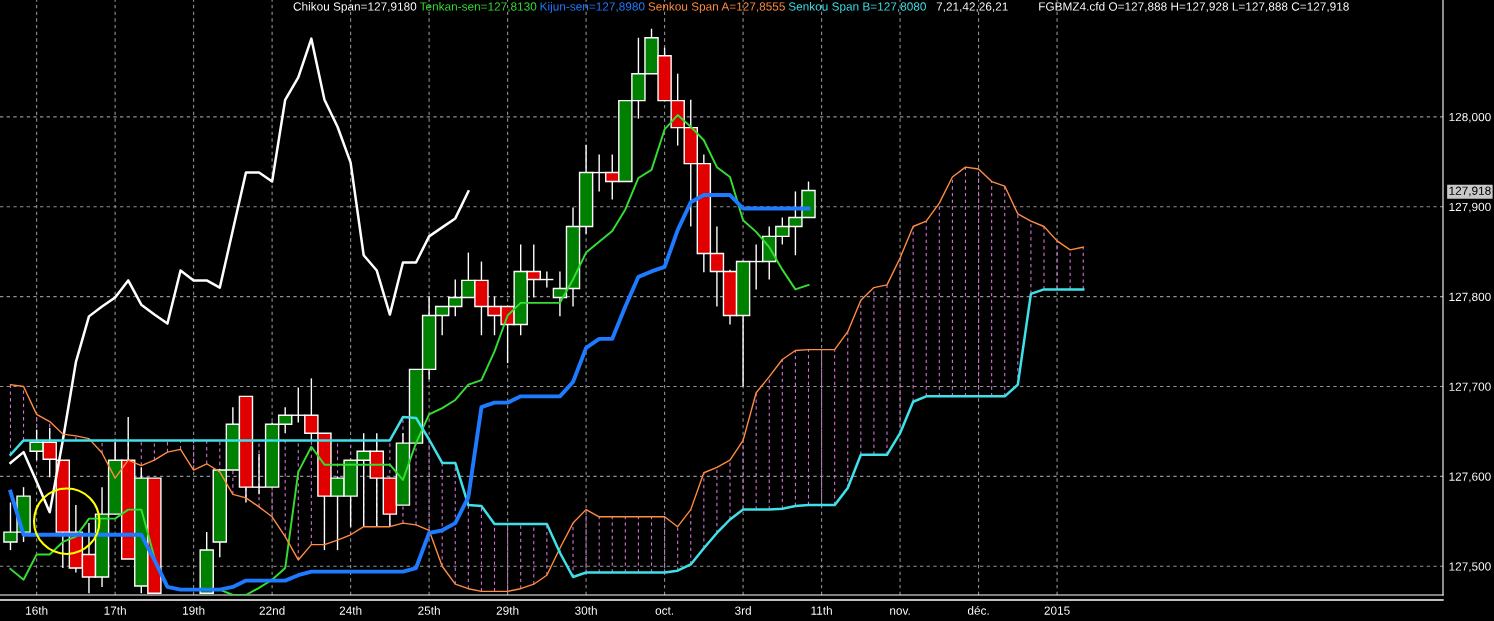  What do you see at coordinates (1470, 297) in the screenshot?
I see `y-tick-label: 127,800` at bounding box center [1470, 297].